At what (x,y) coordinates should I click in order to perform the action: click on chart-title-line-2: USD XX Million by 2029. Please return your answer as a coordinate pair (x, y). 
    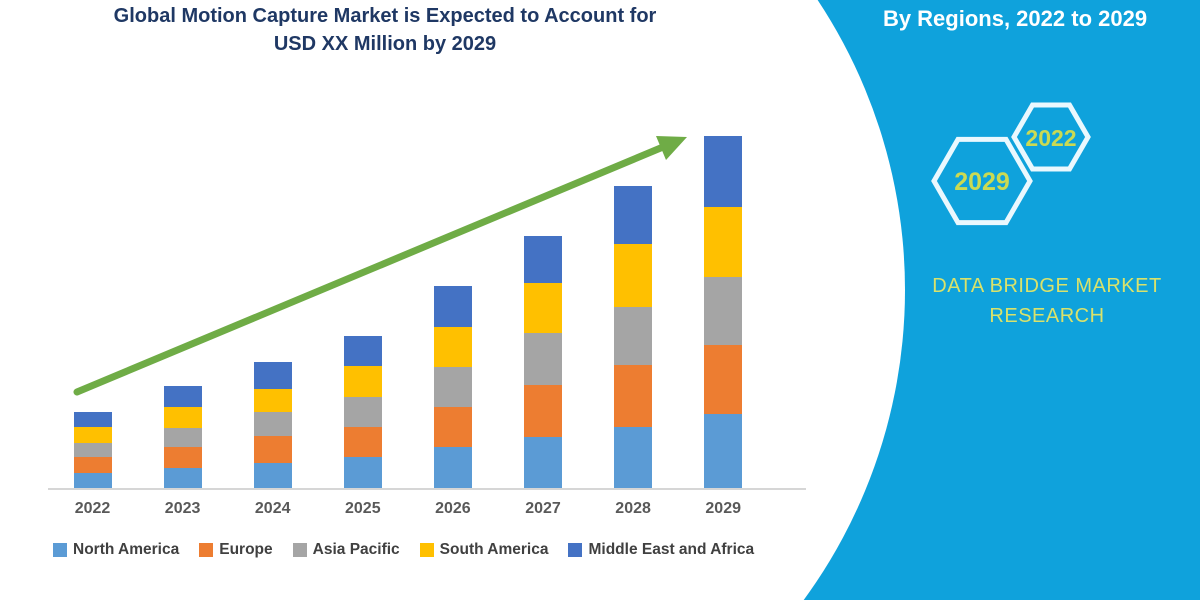
    Looking at the image, I should click on (385, 44).